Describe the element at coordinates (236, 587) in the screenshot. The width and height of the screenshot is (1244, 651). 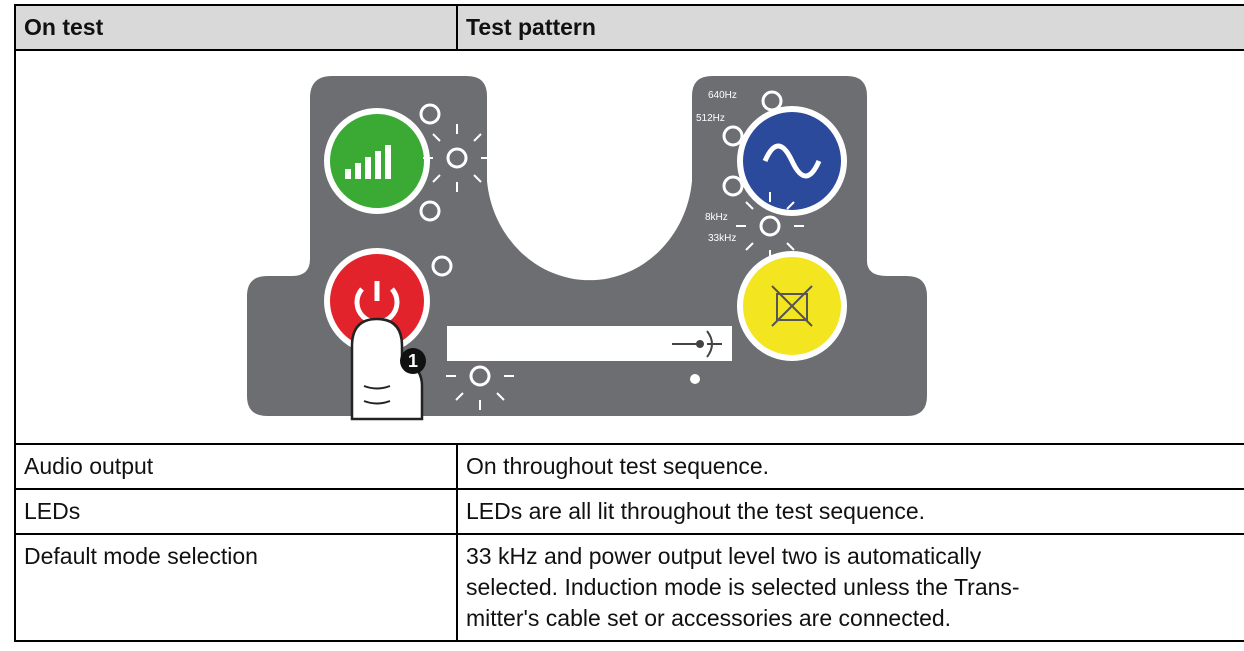
I see `cell: Default mode selection` at that location.